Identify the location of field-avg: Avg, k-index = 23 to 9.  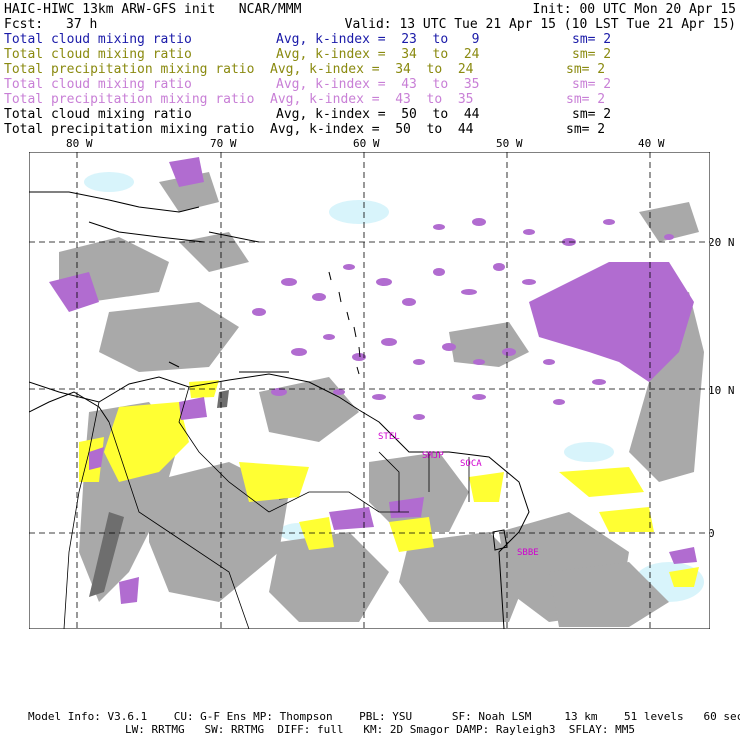
(378, 39).